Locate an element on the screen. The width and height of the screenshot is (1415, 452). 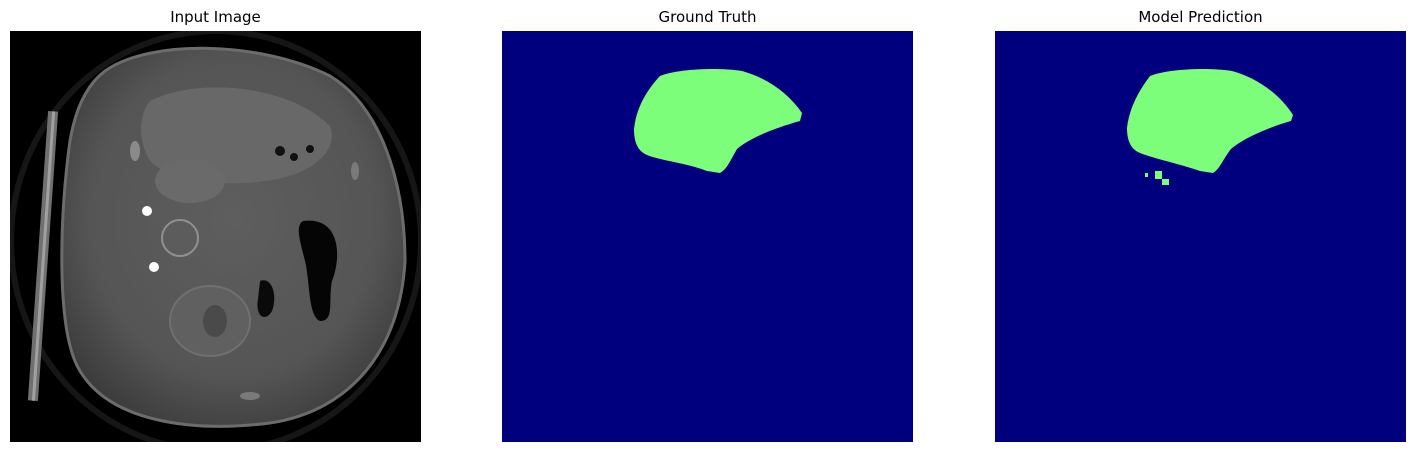
model-prediction-title: Model Prediction is located at coordinates (1200, 17).